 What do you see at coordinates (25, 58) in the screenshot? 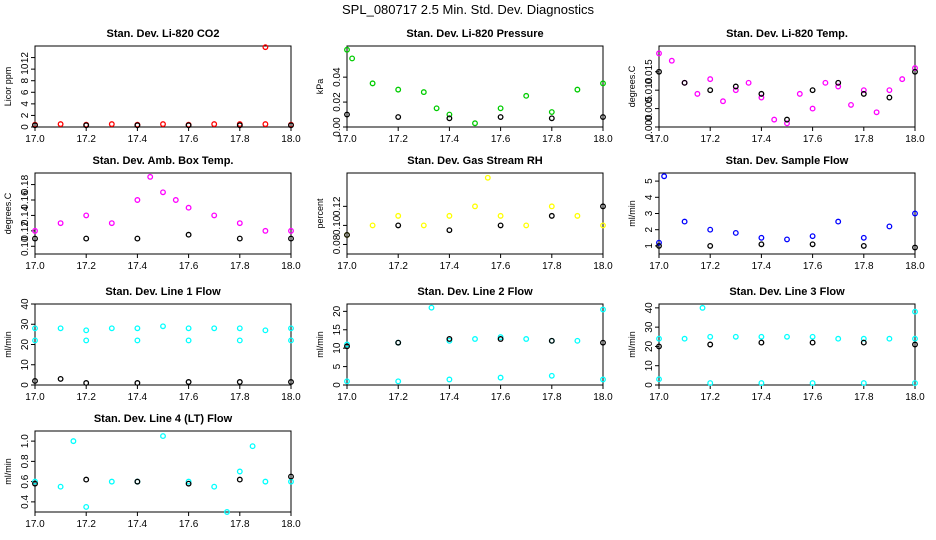
I see `y-tick-label: 12` at bounding box center [25, 58].